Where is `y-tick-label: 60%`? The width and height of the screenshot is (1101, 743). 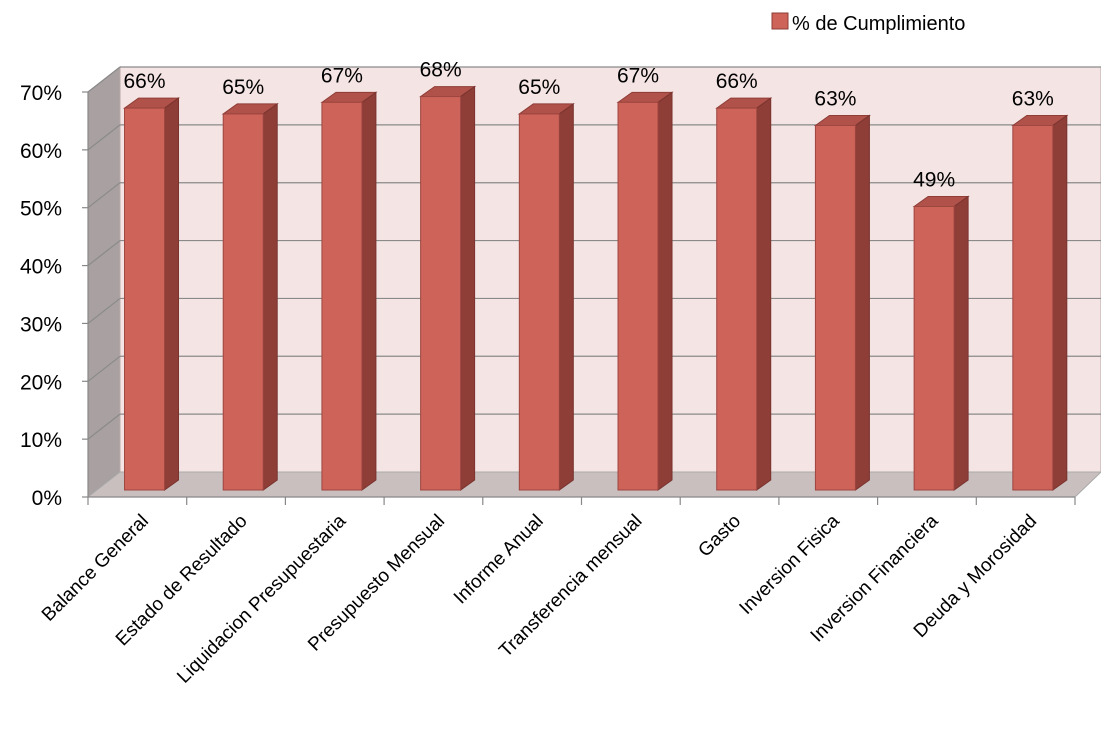
y-tick-label: 60% is located at coordinates (41, 151).